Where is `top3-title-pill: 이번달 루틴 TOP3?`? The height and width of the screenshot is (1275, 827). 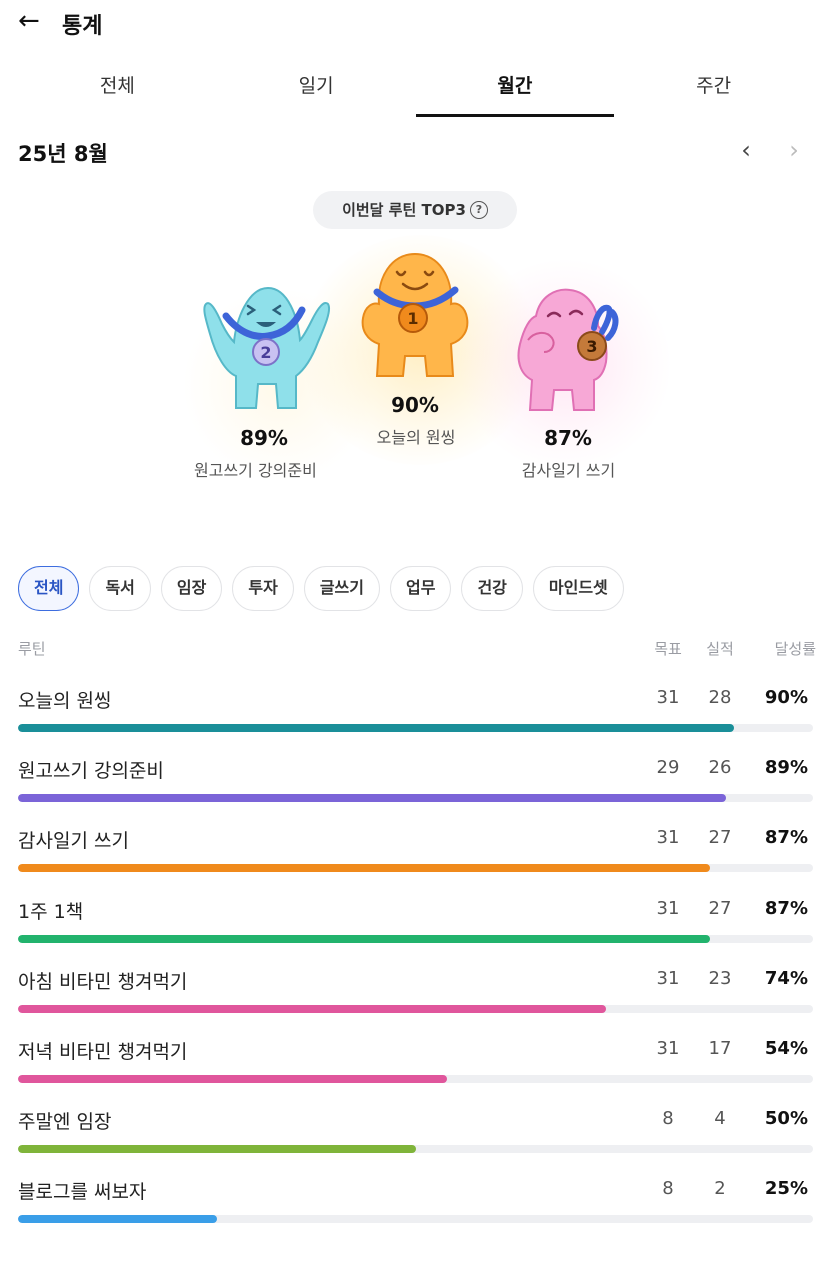
top3-title-pill: 이번달 루틴 TOP3? is located at coordinates (415, 210).